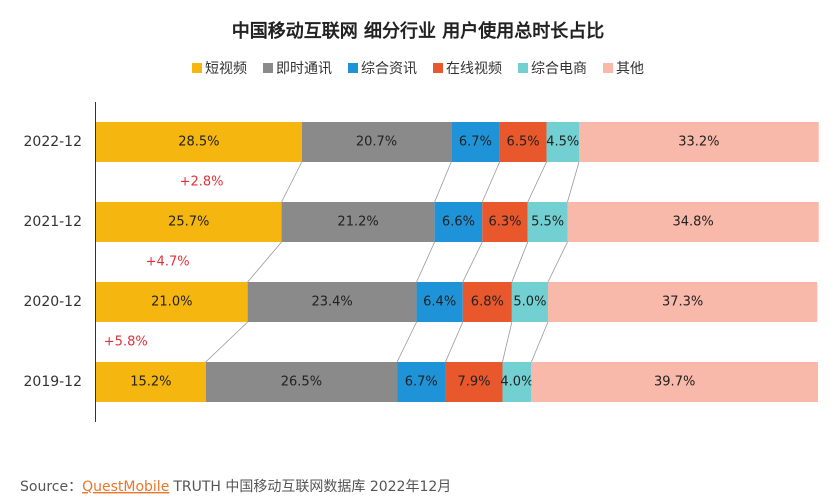 The image size is (837, 500). What do you see at coordinates (126, 342) in the screenshot?
I see `annotation: +5.8%` at bounding box center [126, 342].